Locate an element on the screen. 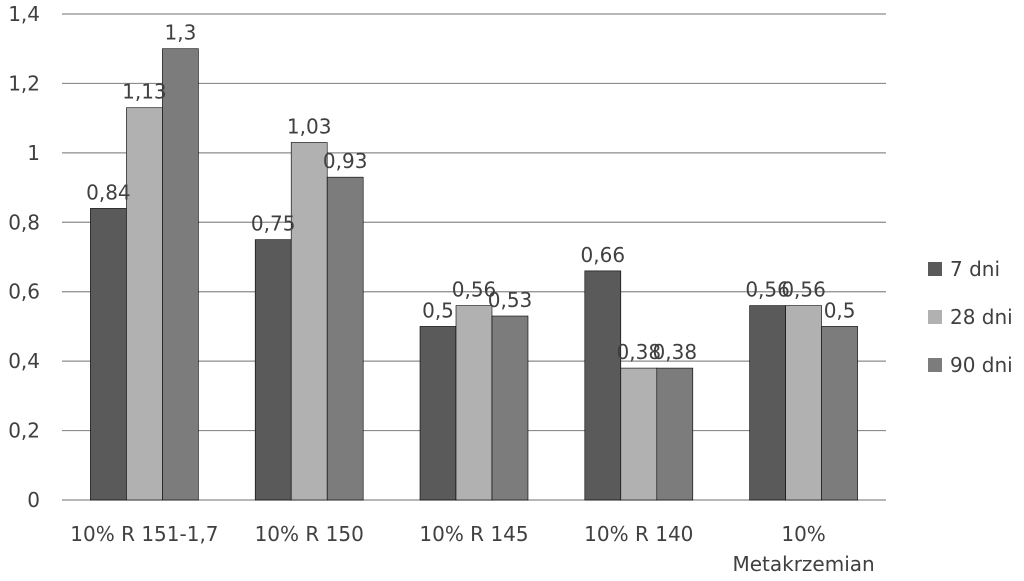 This screenshot has height=581, width=1024. y-tick-label: 0 is located at coordinates (33, 500).